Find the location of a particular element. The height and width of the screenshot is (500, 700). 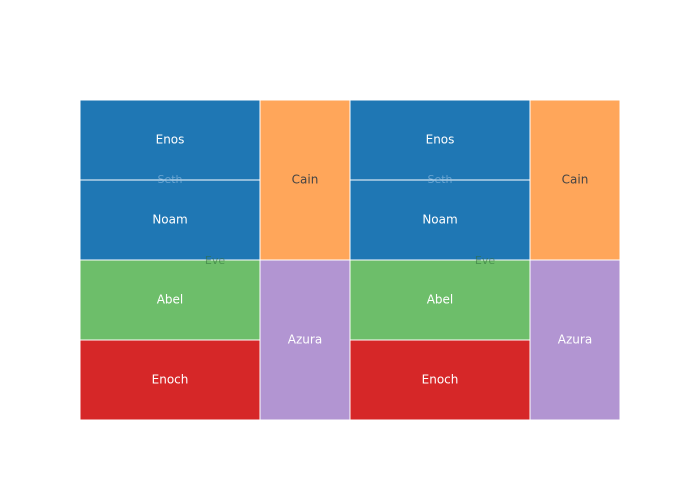

treemap-2-cain-label: Cain is located at coordinates (575, 180).